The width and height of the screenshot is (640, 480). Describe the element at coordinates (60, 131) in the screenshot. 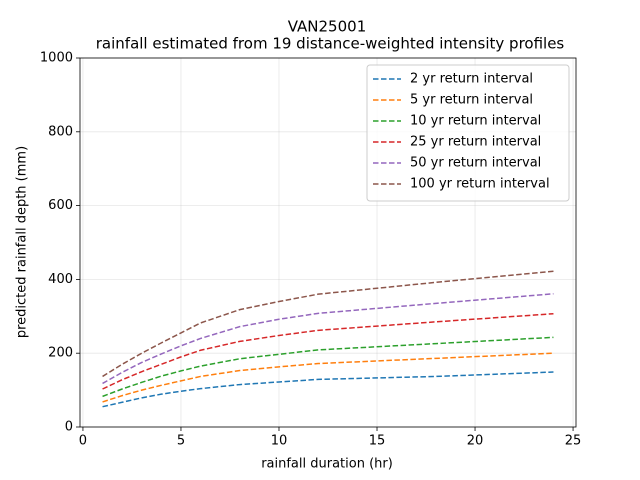

I see `y-tick-label: 800` at that location.